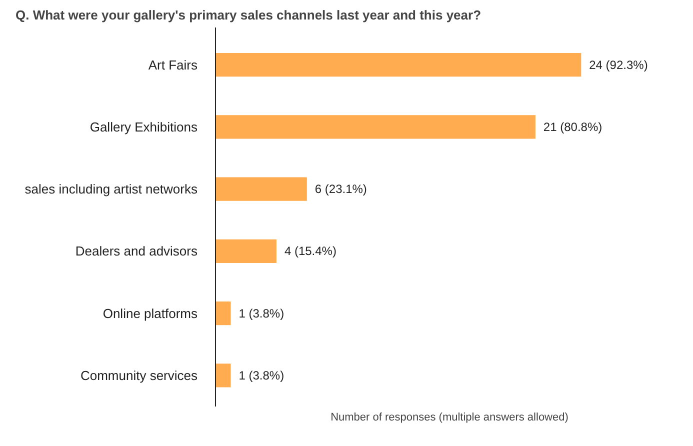  I want to click on y-tick-label: Online platforms, so click(150, 313).